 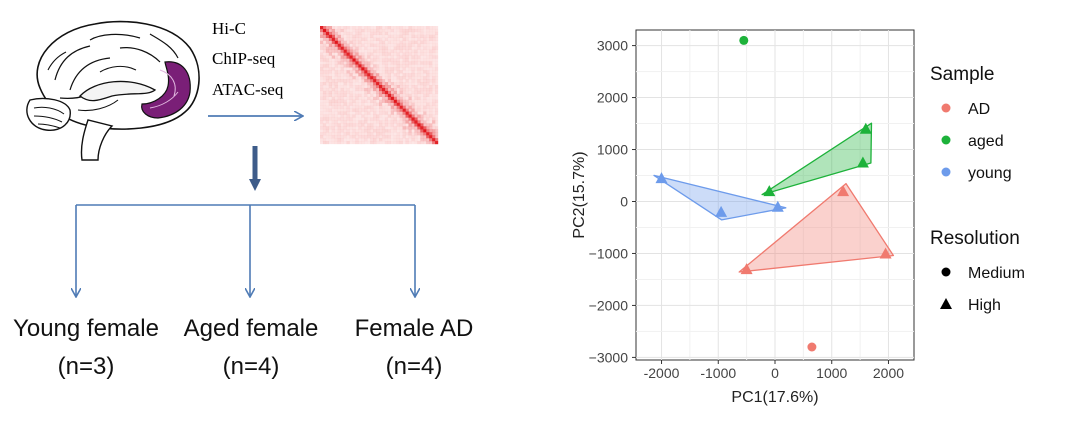 What do you see at coordinates (885, 253) in the screenshot?
I see `point-ad-high` at bounding box center [885, 253].